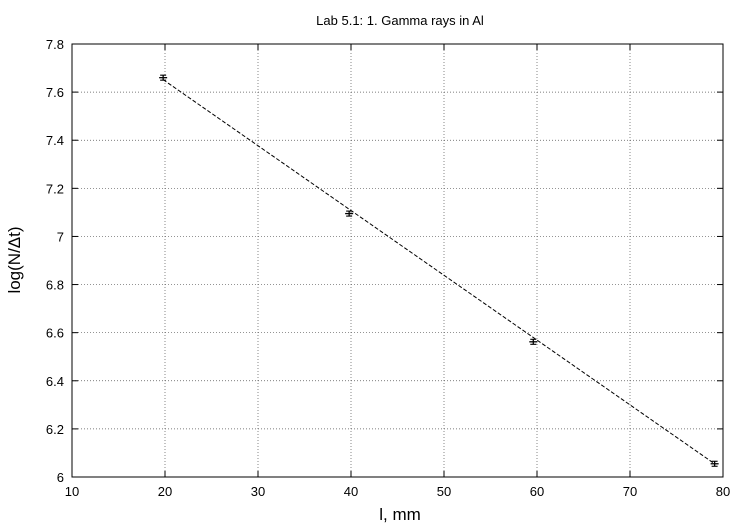 The width and height of the screenshot is (750, 525). I want to click on x-tick-label: 40, so click(351, 491).